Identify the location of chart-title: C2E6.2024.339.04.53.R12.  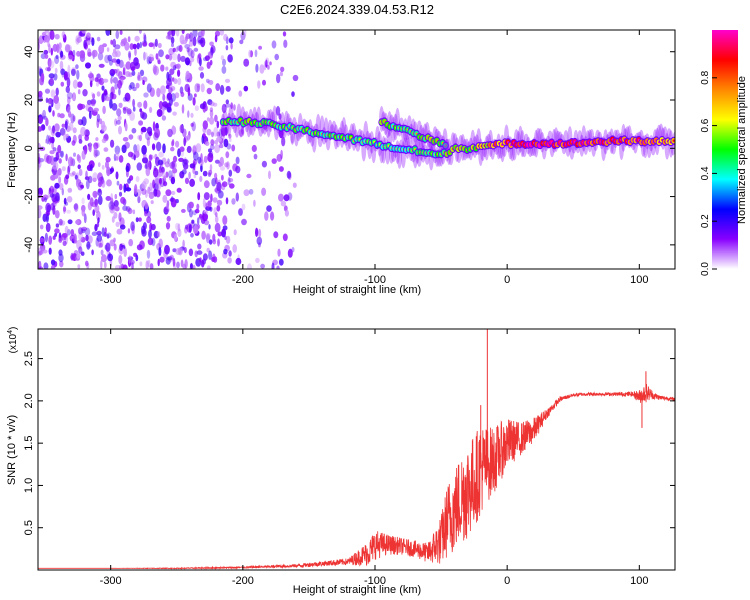
(357, 9).